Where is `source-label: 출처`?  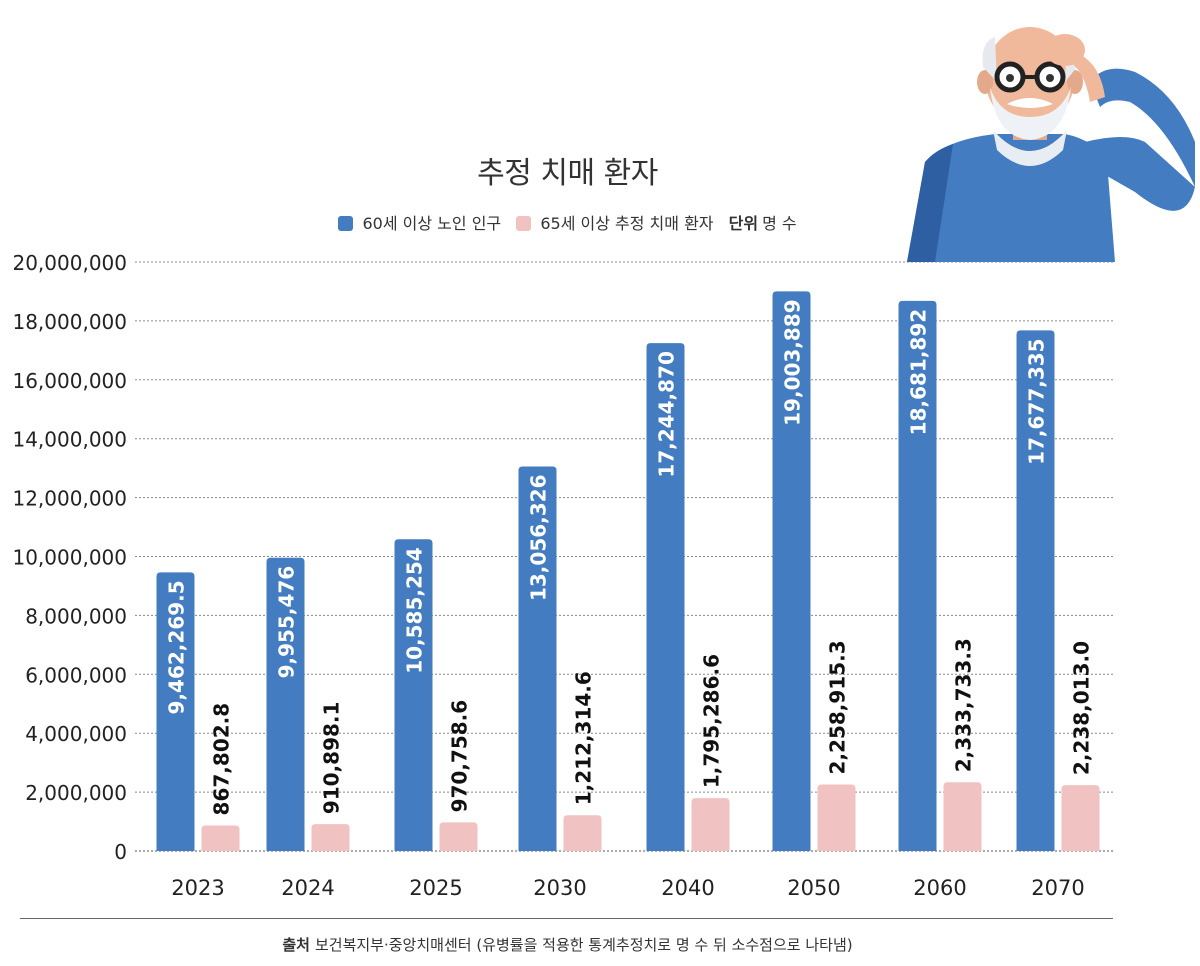
source-label: 출처 is located at coordinates (296, 945).